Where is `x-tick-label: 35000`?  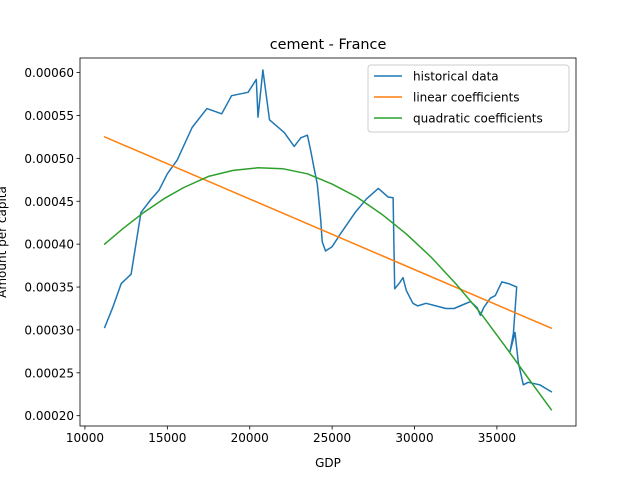
x-tick-label: 35000 is located at coordinates (497, 438).